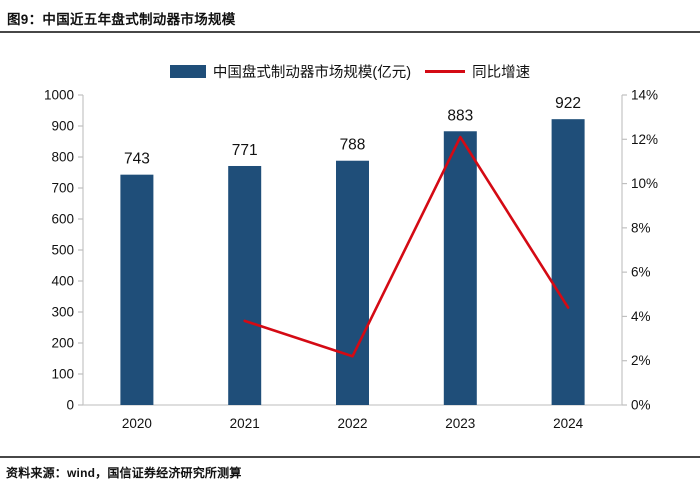 The width and height of the screenshot is (700, 490). What do you see at coordinates (62, 157) in the screenshot?
I see `left-axis-tick-label: 800` at bounding box center [62, 157].